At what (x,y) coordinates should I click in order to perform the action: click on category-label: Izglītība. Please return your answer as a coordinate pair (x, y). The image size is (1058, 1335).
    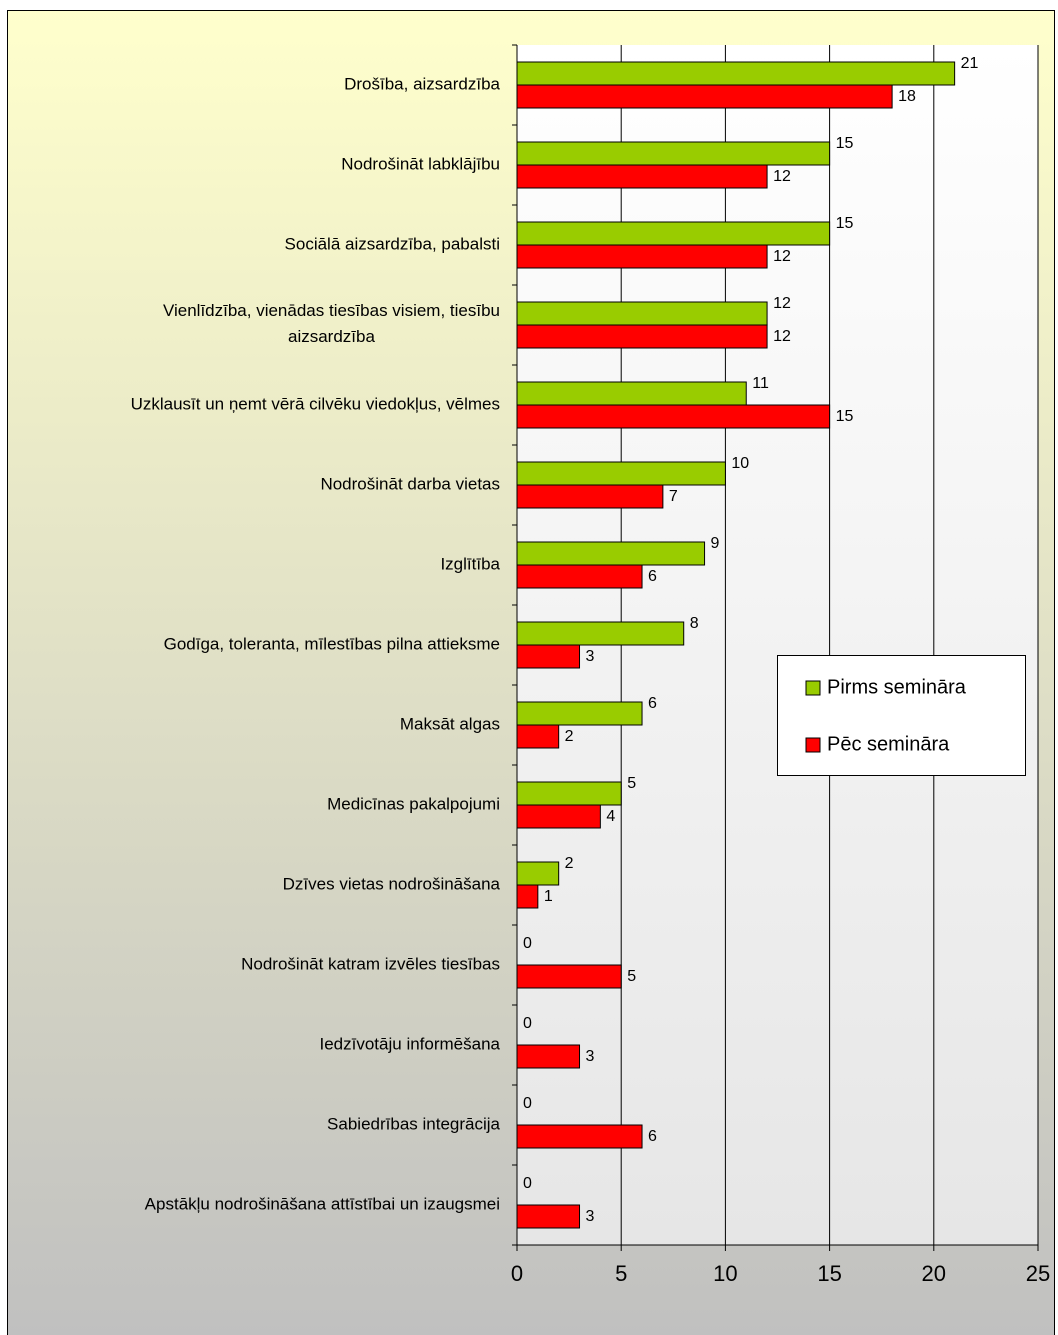
    Looking at the image, I should click on (470, 563).